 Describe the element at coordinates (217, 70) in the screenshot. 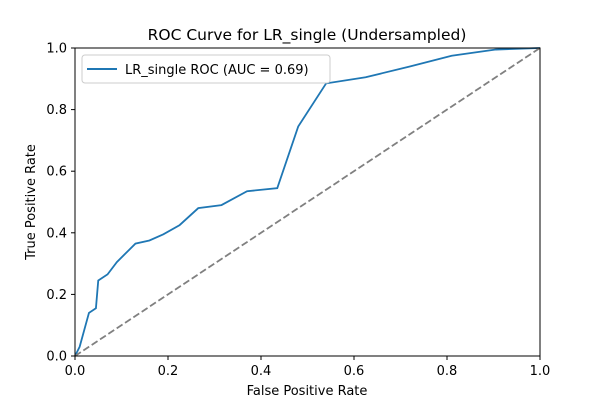

I see `legend-entry-label: LR_single ROC (AUC = 0.69)` at that location.